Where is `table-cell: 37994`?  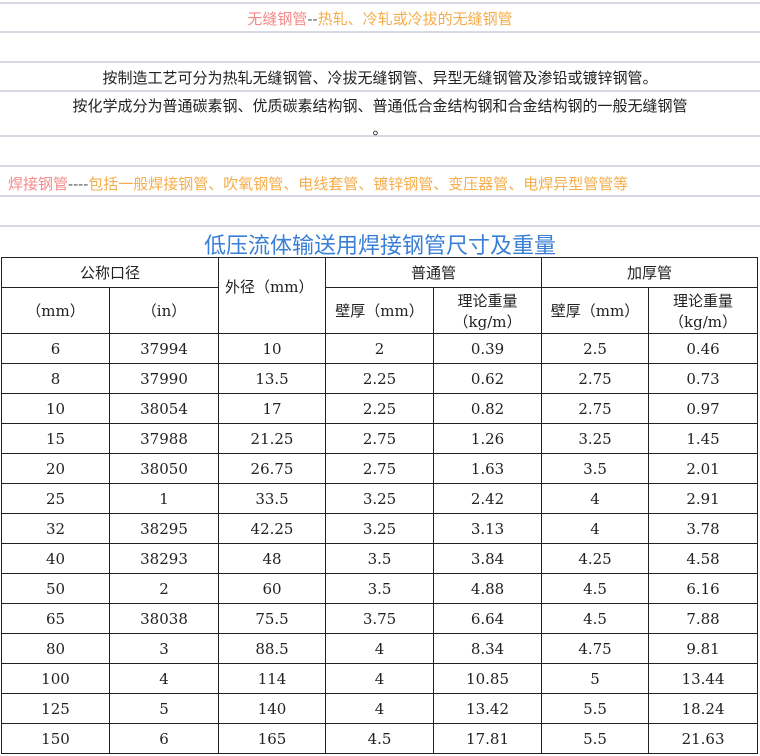 table-cell: 37994 is located at coordinates (164, 348).